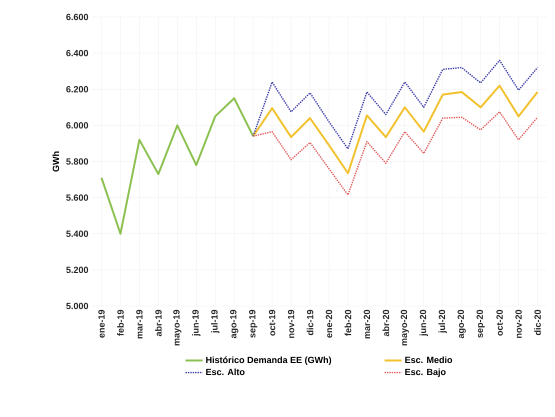  I want to click on x-tick-label: oct-19, so click(272, 323).